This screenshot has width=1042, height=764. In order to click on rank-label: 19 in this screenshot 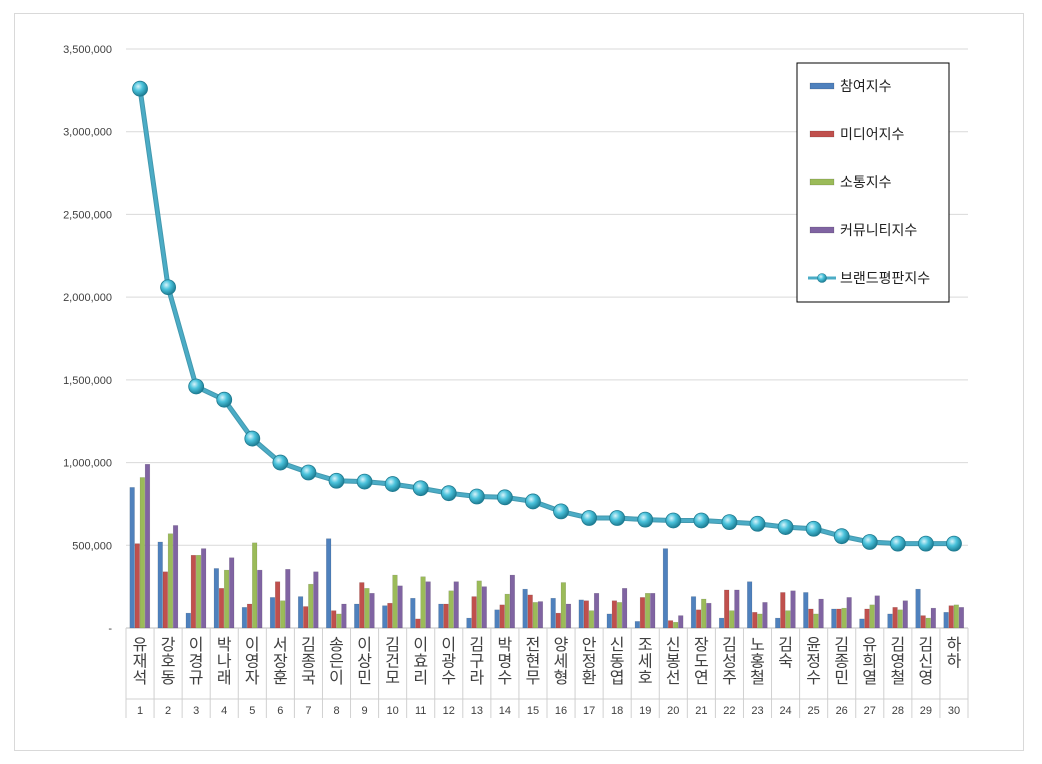, I will do `click(645, 711)`.